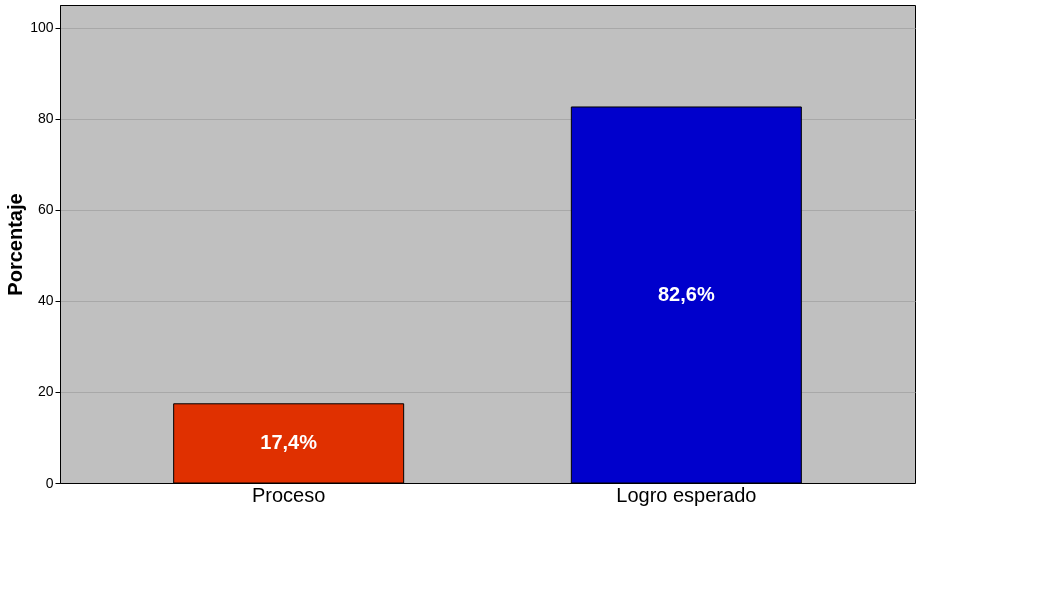 The height and width of the screenshot is (594, 1041). Describe the element at coordinates (288, 494) in the screenshot. I see `x-tick-label: Proceso` at that location.